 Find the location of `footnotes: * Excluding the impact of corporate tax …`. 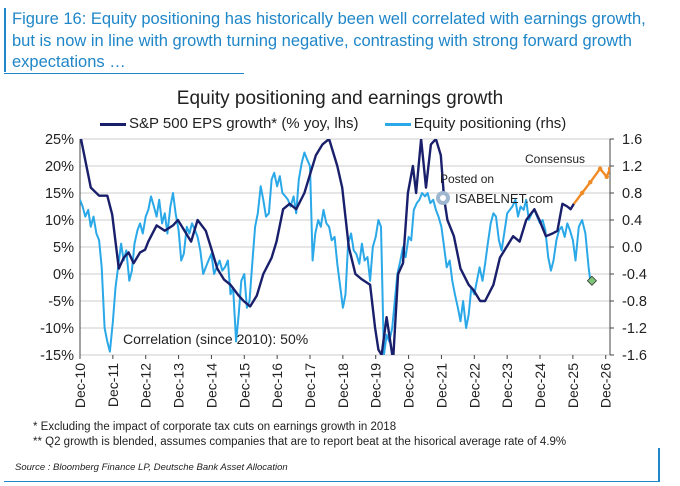

footnotes: * Excluding the impact of corporate tax … is located at coordinates (299, 434).